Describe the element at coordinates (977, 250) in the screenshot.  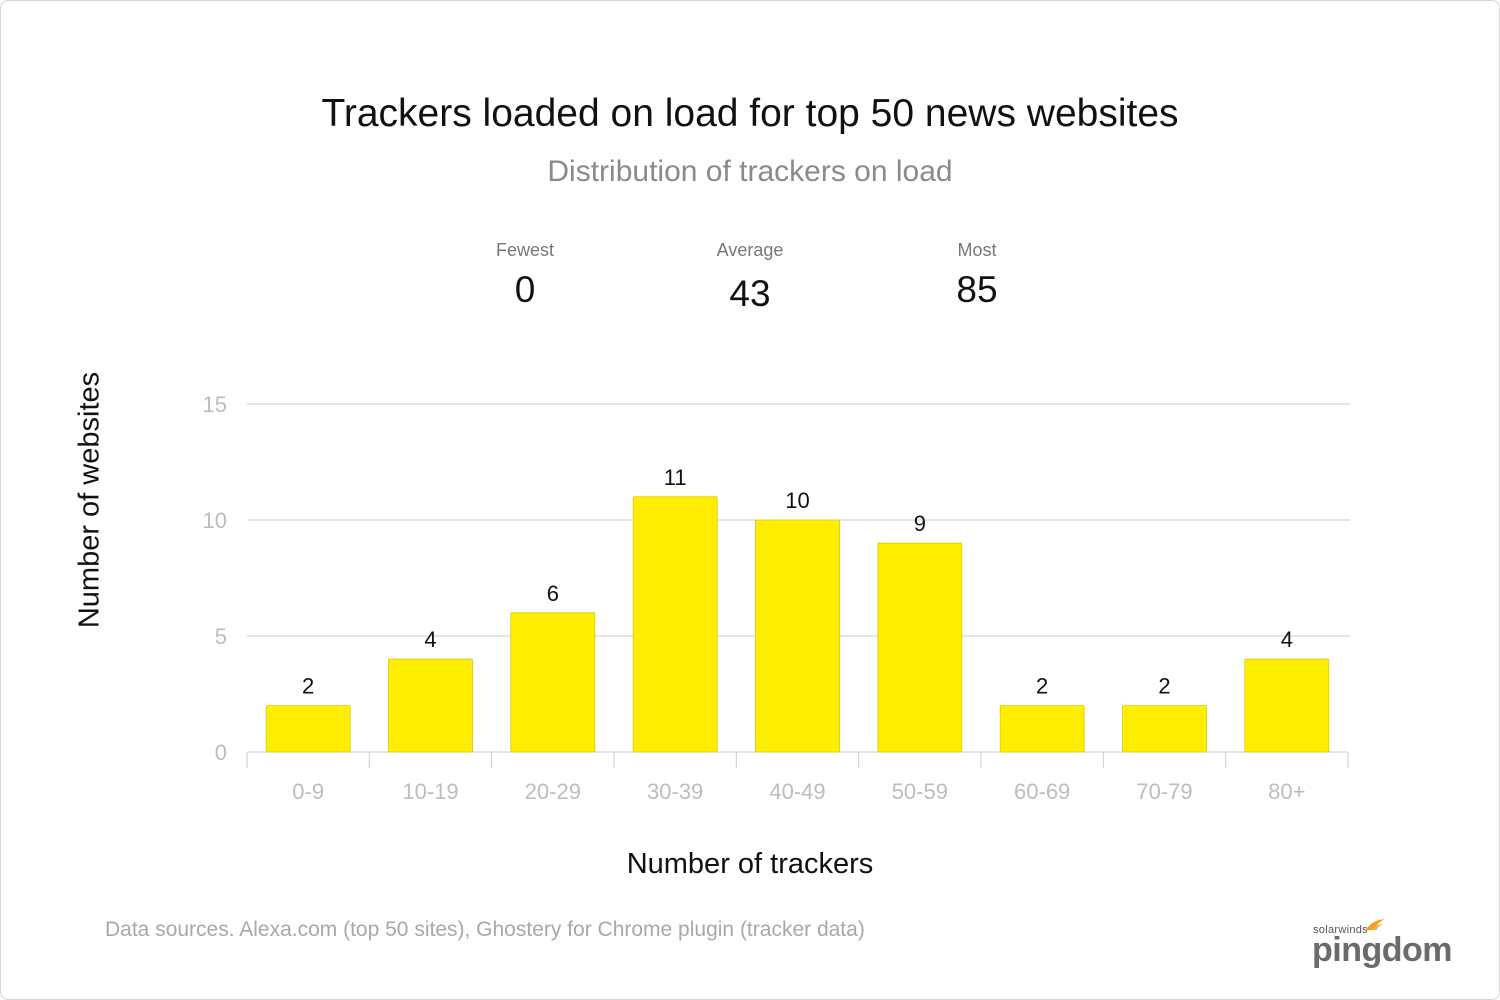
I see `stat-most-label: Most` at that location.